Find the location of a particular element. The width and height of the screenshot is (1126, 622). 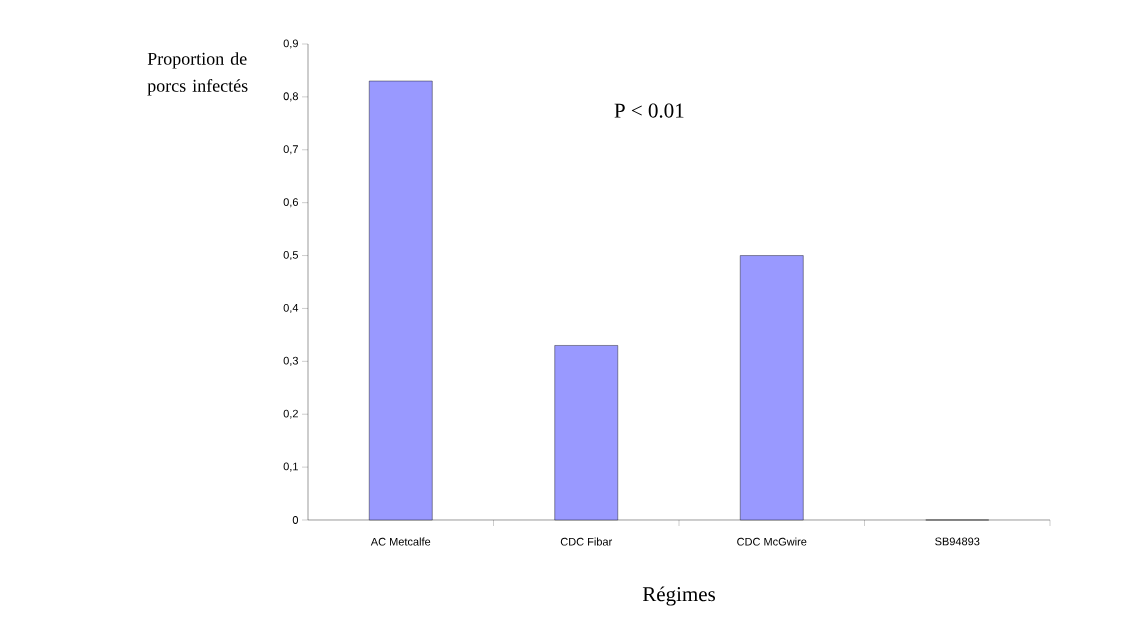

y-tick-label: 0,2 is located at coordinates (290, 414).